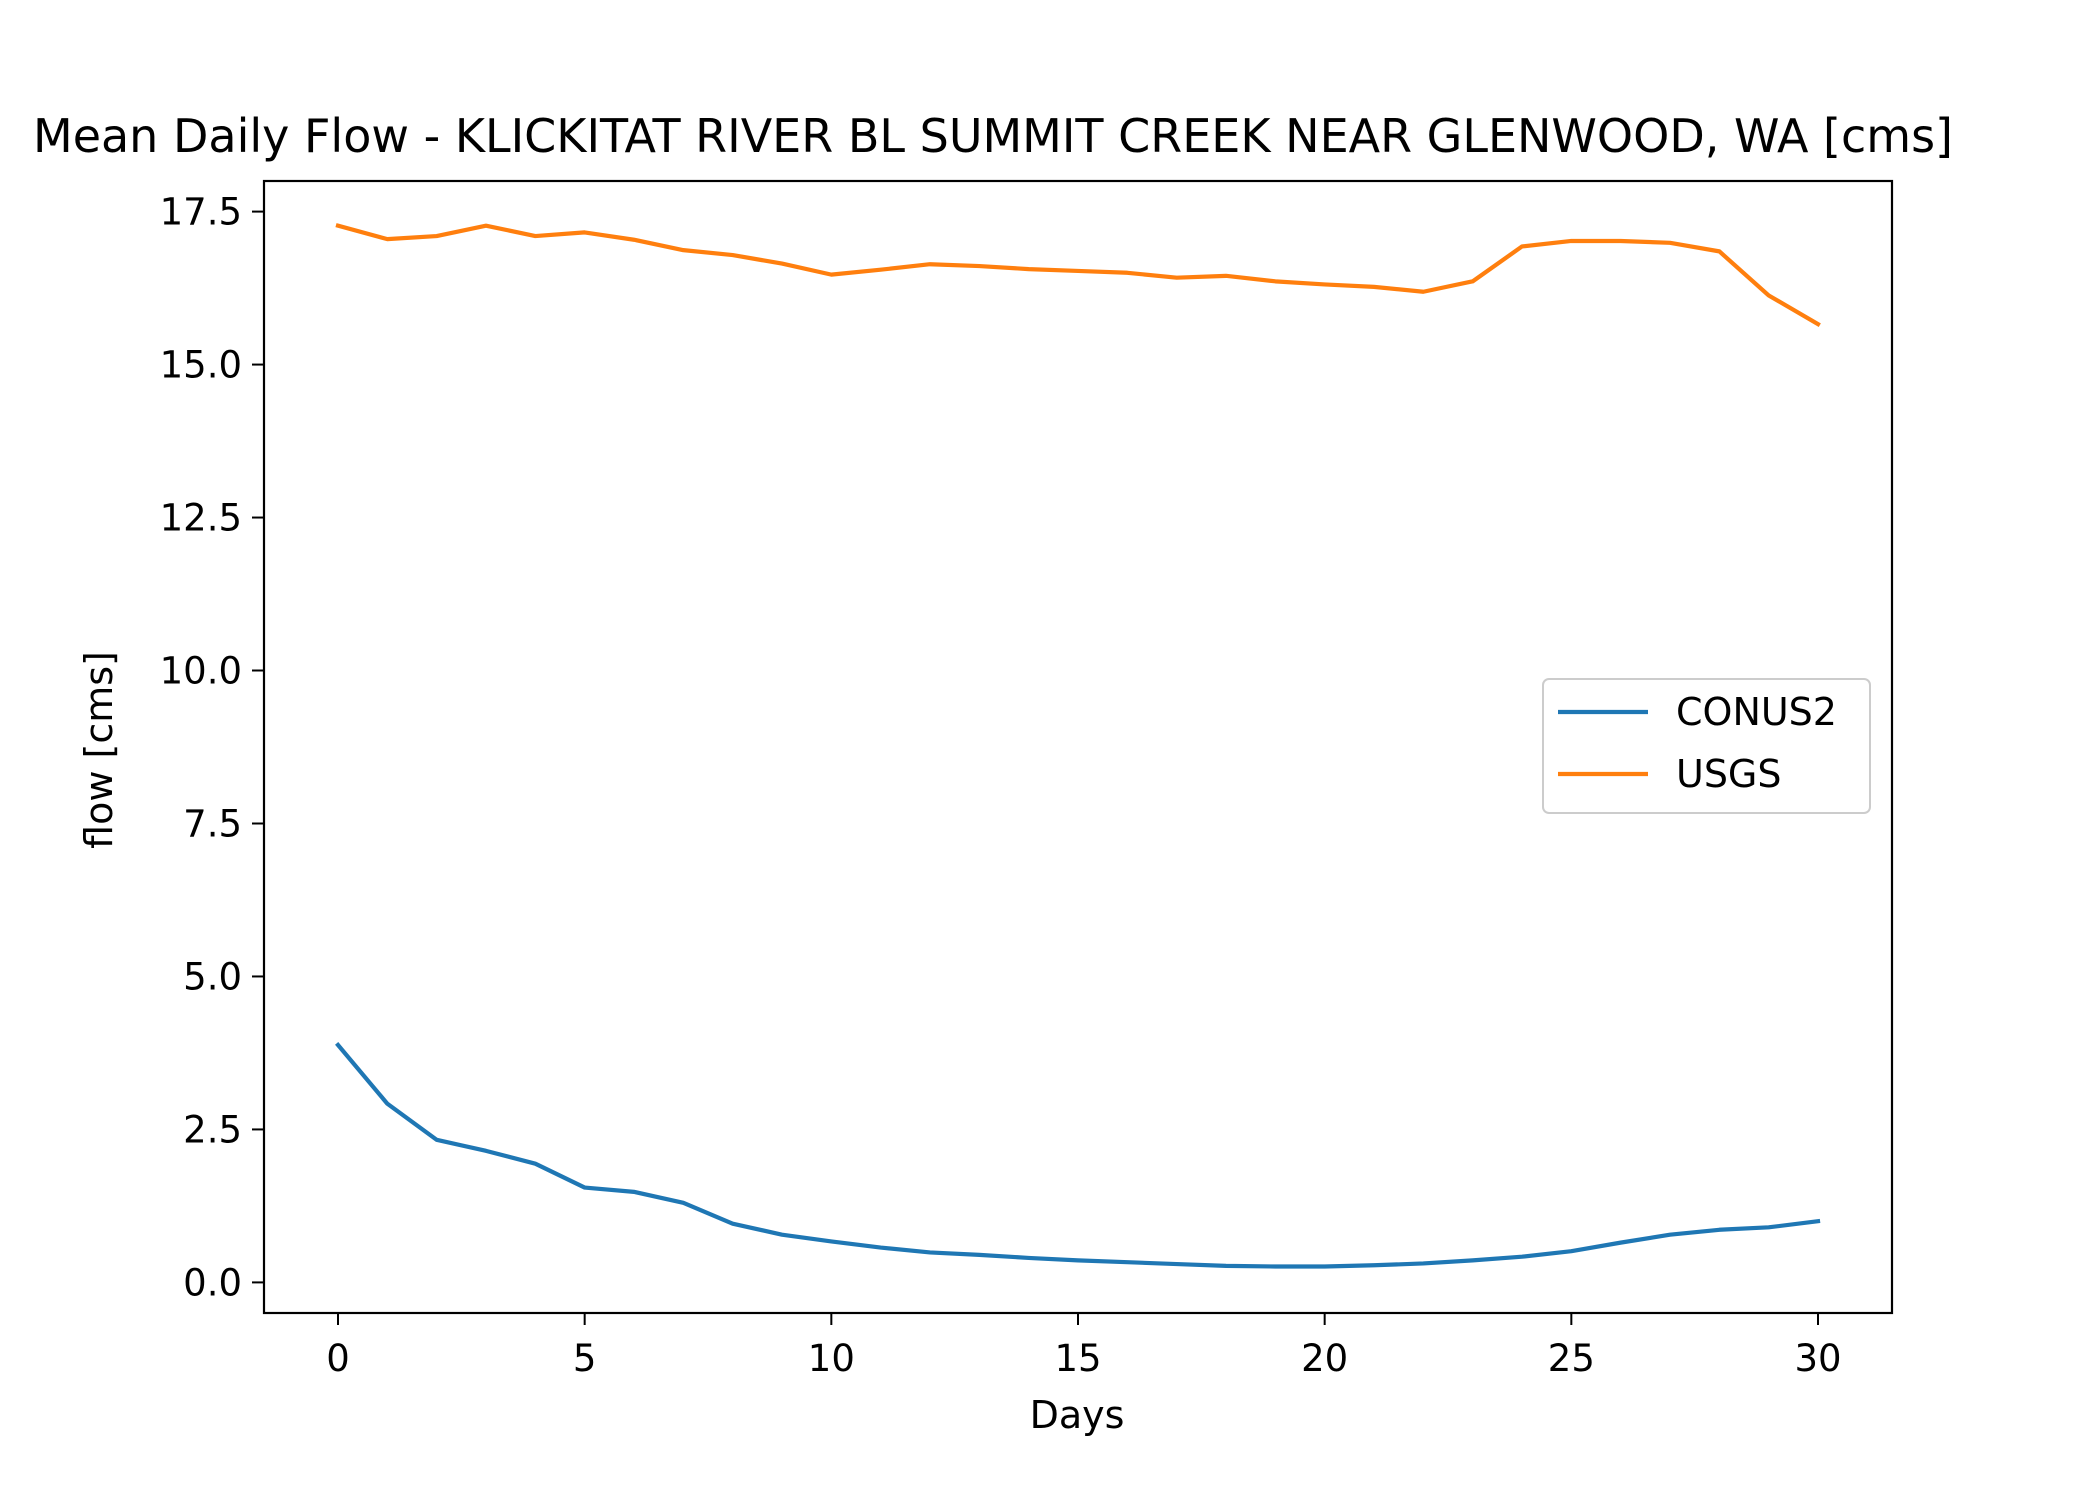 The height and width of the screenshot is (1500, 2100). What do you see at coordinates (201, 671) in the screenshot?
I see `y-tick-label: 10.0` at bounding box center [201, 671].